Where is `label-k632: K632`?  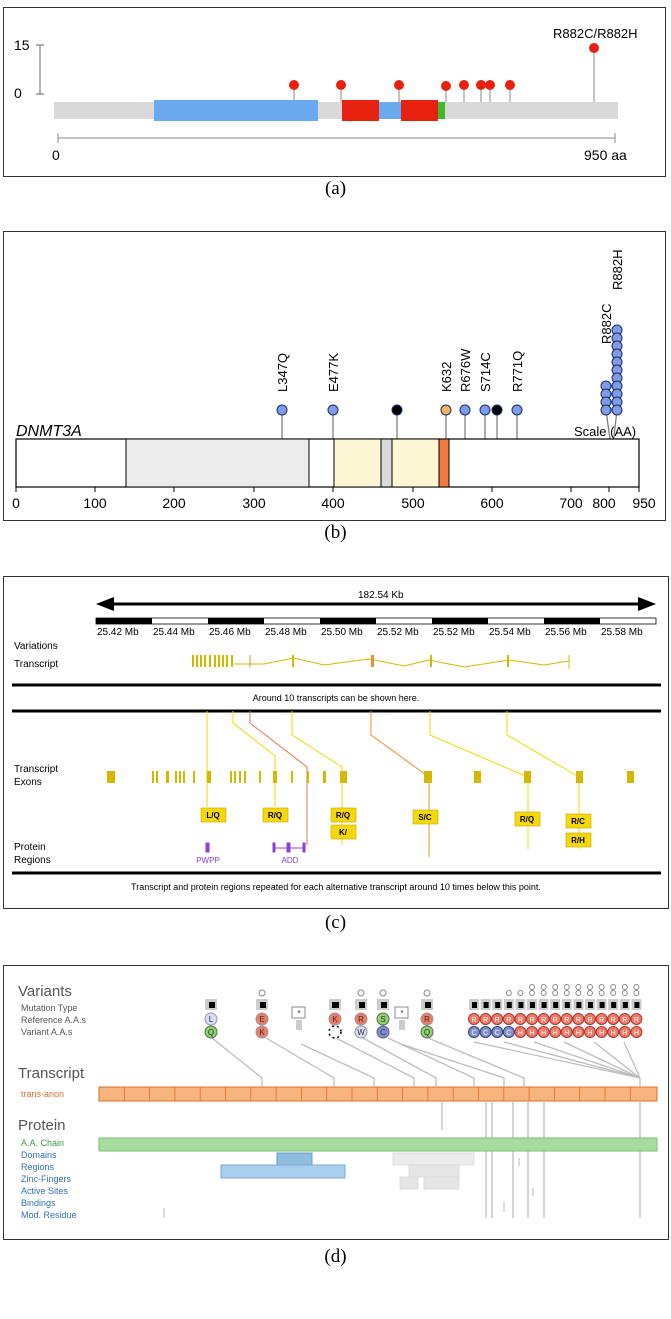 label-k632: K632 is located at coordinates (446, 377).